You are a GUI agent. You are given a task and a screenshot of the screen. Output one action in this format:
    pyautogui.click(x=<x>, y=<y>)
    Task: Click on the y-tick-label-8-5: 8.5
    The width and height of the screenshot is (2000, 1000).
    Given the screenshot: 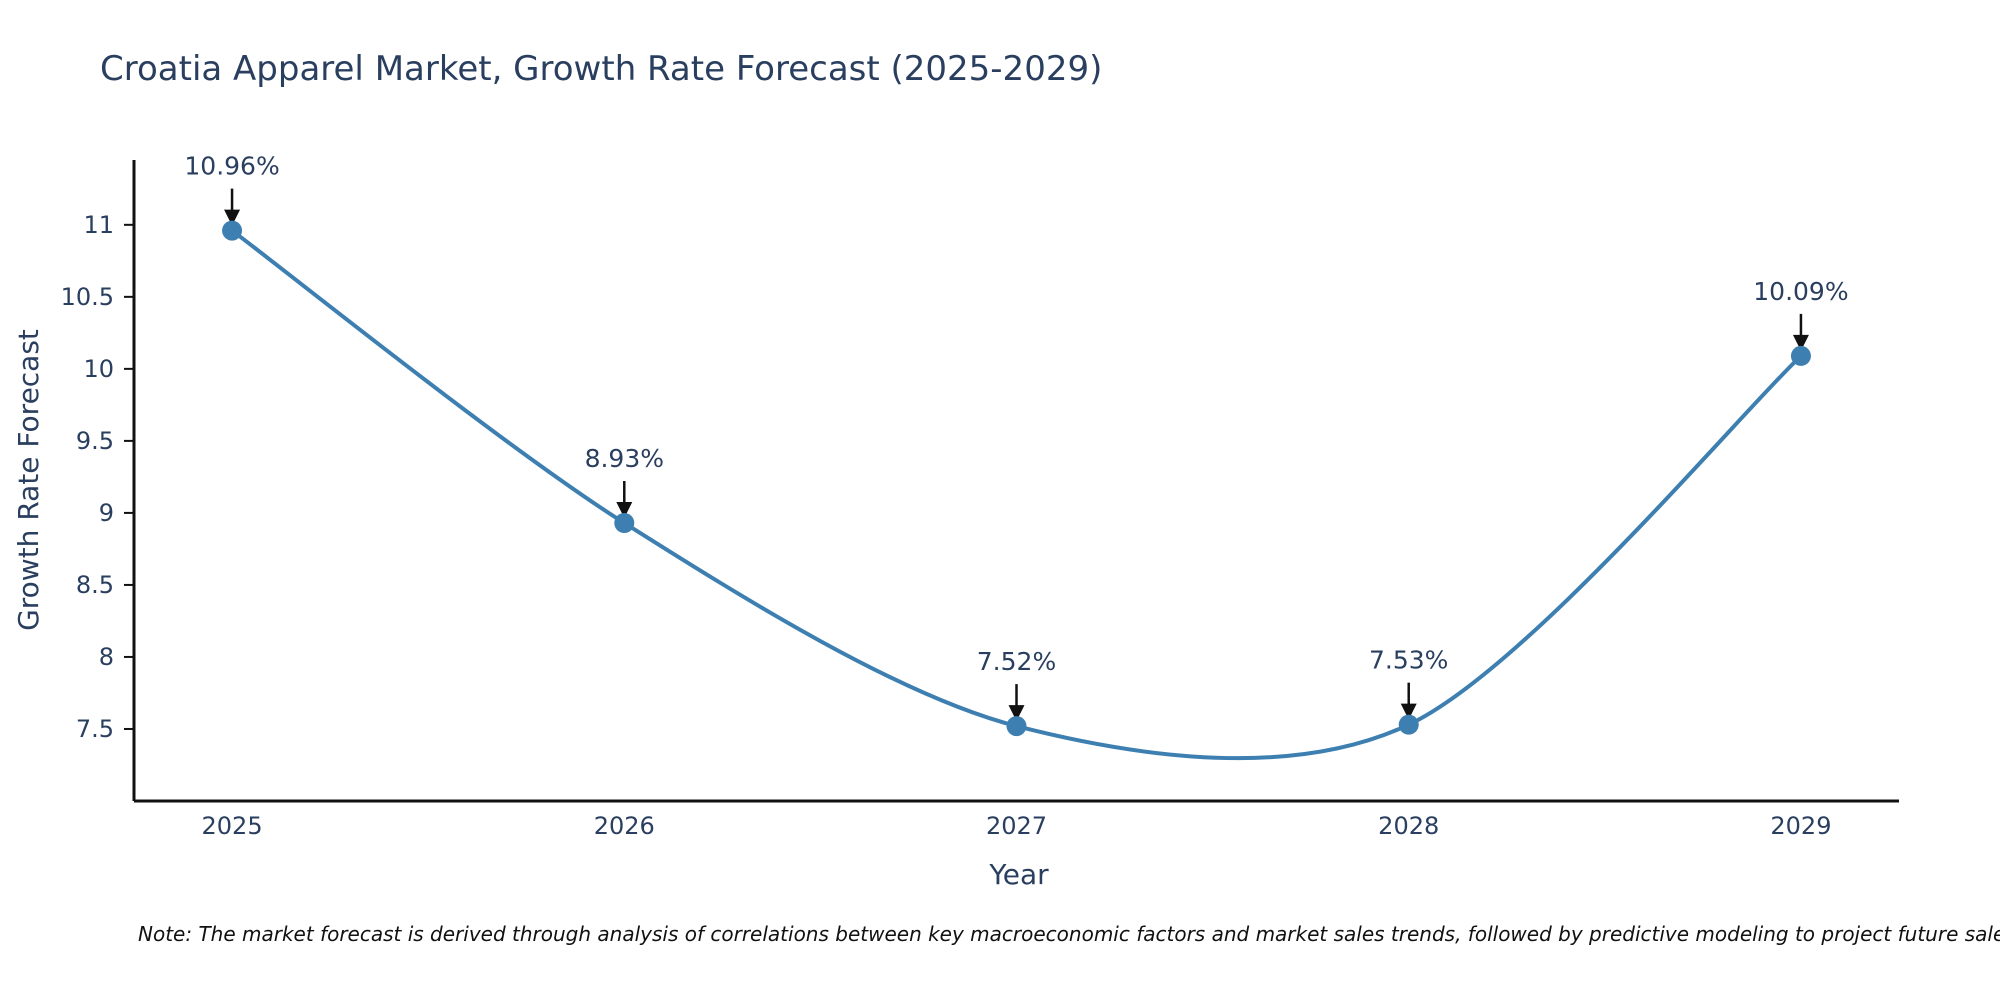 What is the action you would take?
    pyautogui.click(x=95, y=585)
    